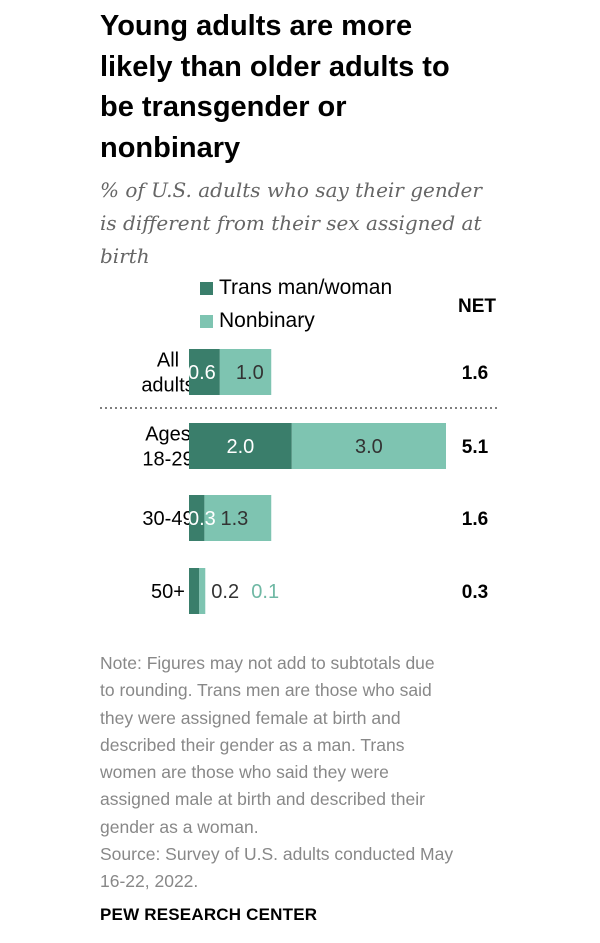 Image resolution: width=600 pixels, height=943 pixels. What do you see at coordinates (256, 26) in the screenshot?
I see `title-line: Young adults are more` at bounding box center [256, 26].